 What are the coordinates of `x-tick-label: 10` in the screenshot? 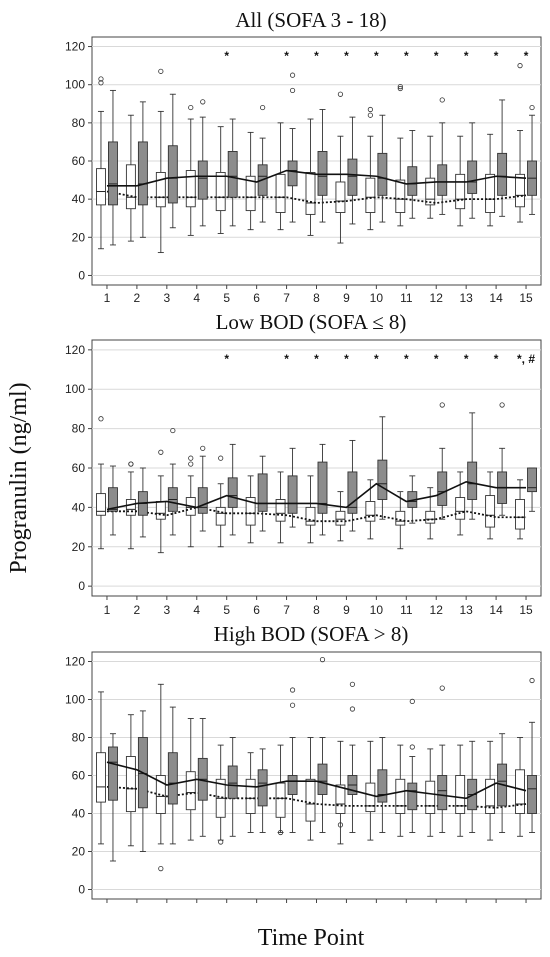 It's located at (377, 298).